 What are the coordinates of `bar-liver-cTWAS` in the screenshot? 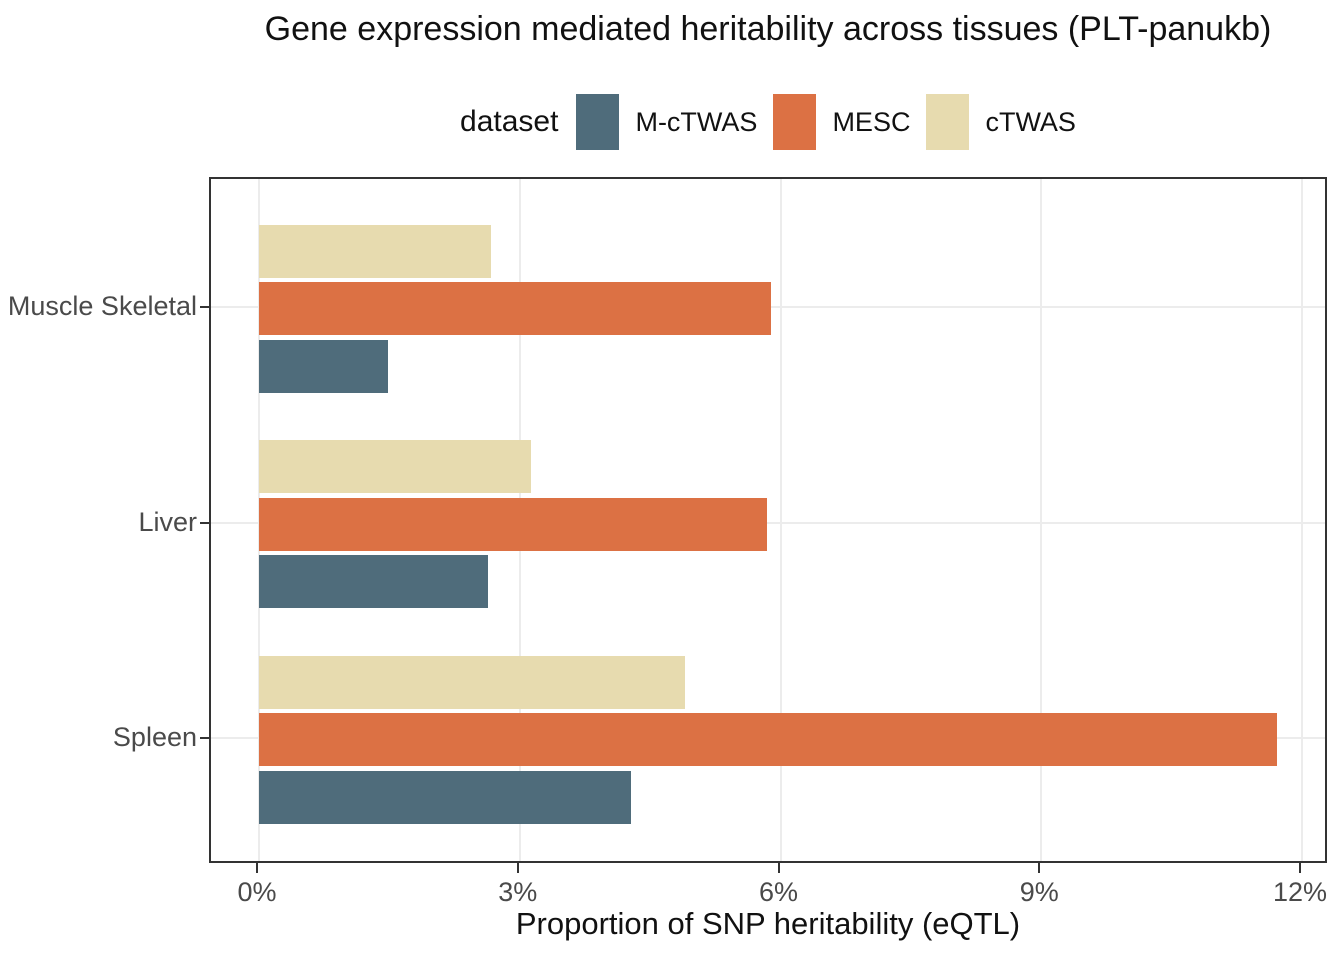 It's located at (395, 467).